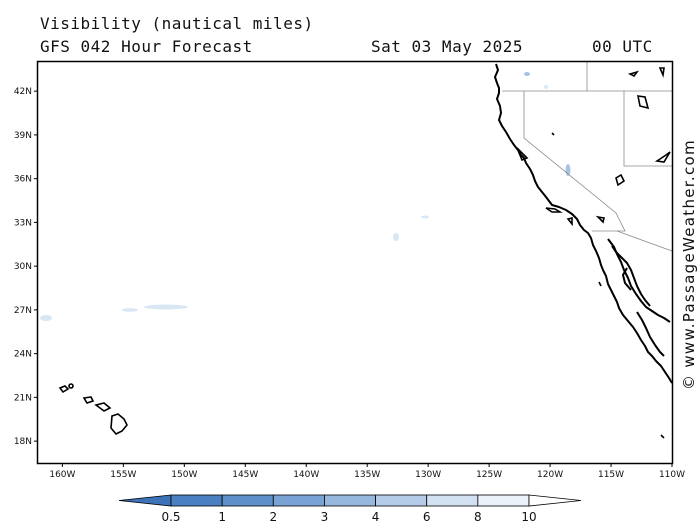  What do you see at coordinates (611, 475) in the screenshot?
I see `lon-tick-label: 115W` at bounding box center [611, 475].